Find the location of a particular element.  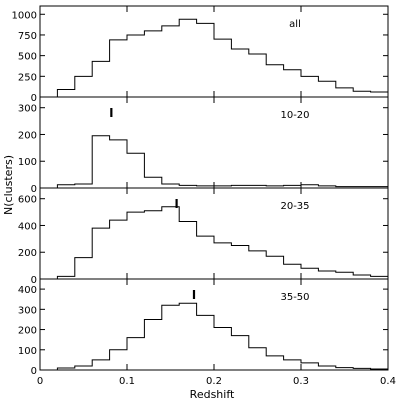

x-tick-label: 0.3 is located at coordinates (301, 381).